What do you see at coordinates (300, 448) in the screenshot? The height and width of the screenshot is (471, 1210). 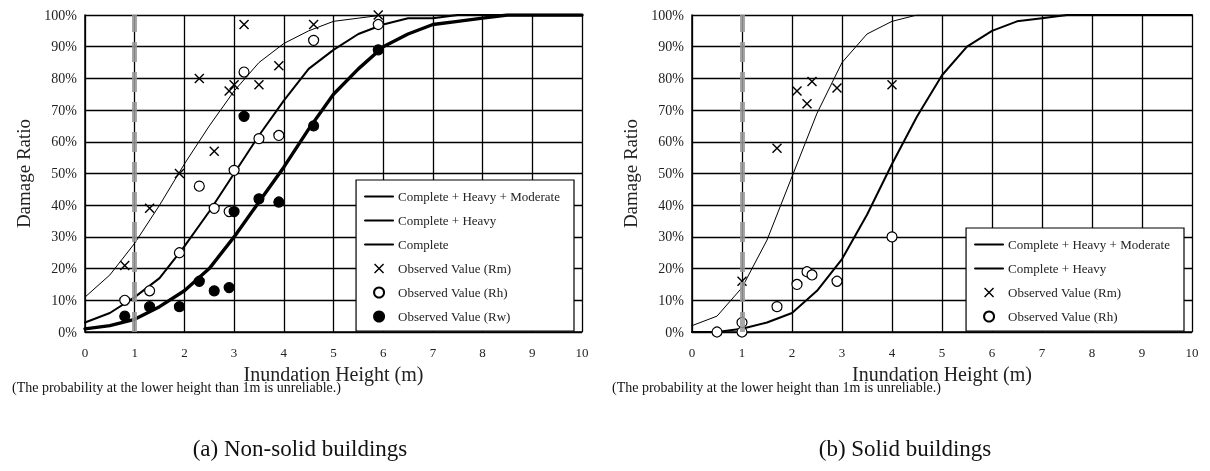 I see `text: (a) Non-solid buildings` at bounding box center [300, 448].